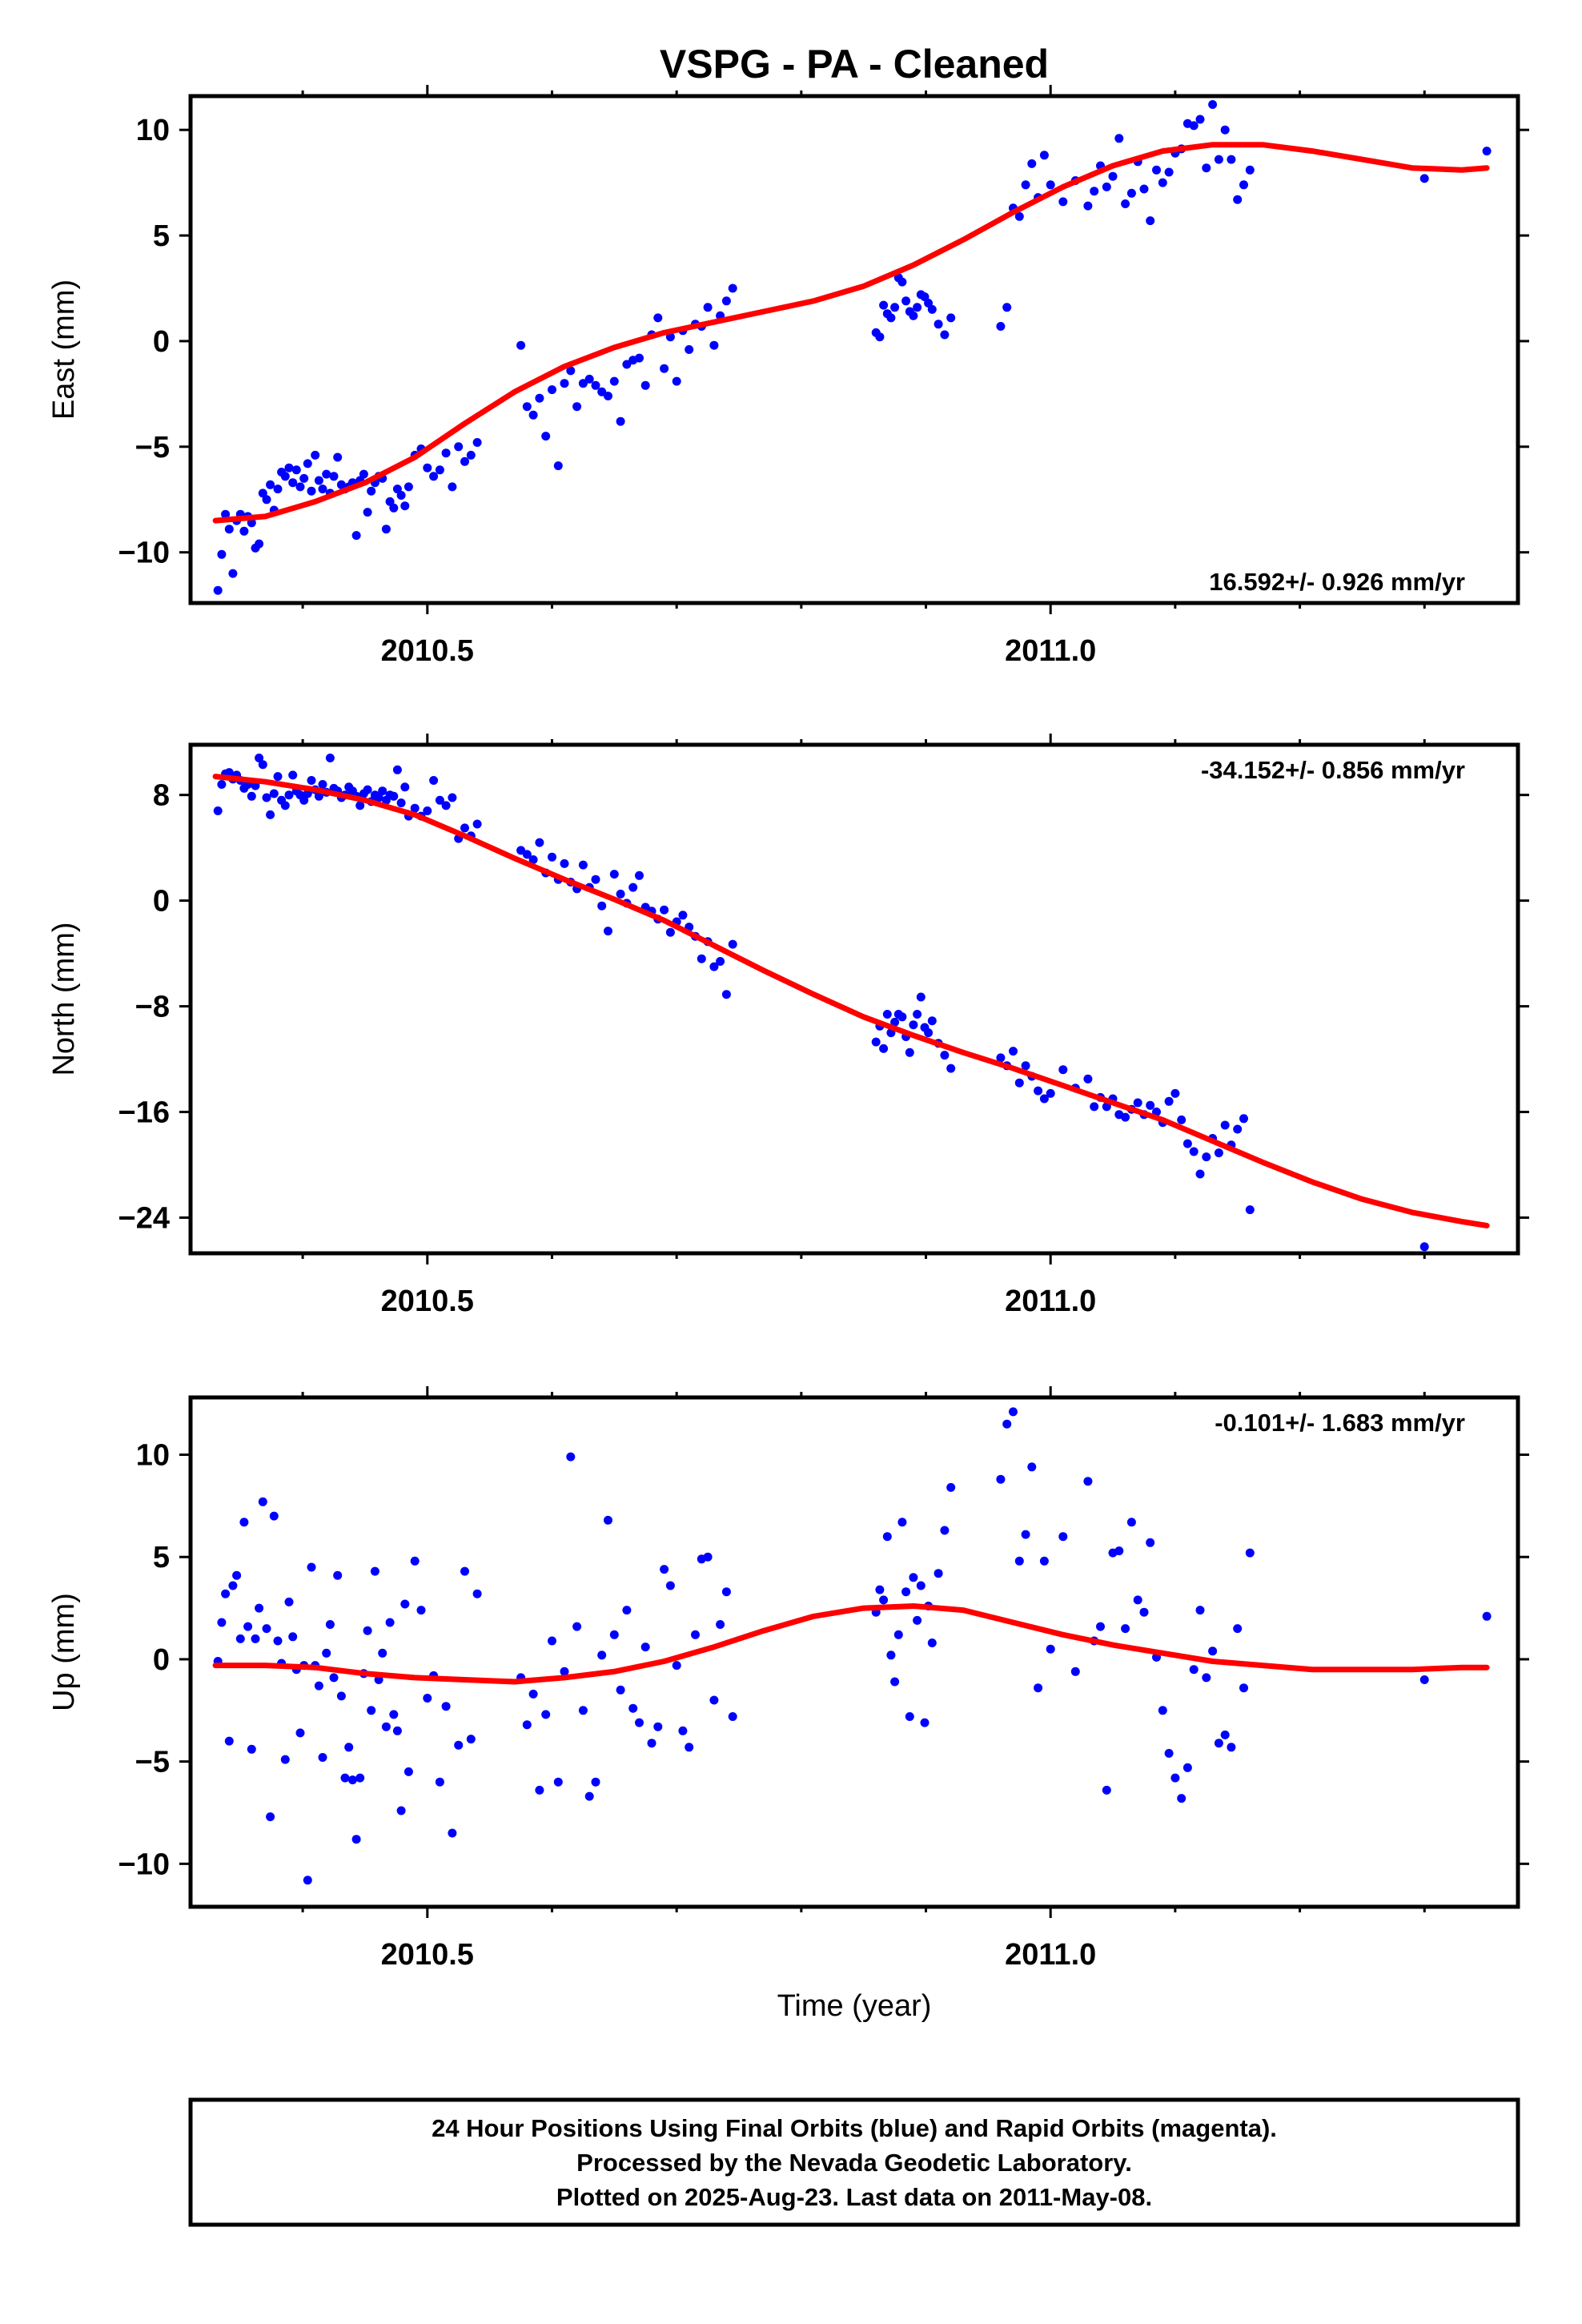 Image resolution: width=1582 pixels, height=2324 pixels. What do you see at coordinates (428, 651) in the screenshot?
I see `east-x-tick-label: 2010.5` at bounding box center [428, 651].